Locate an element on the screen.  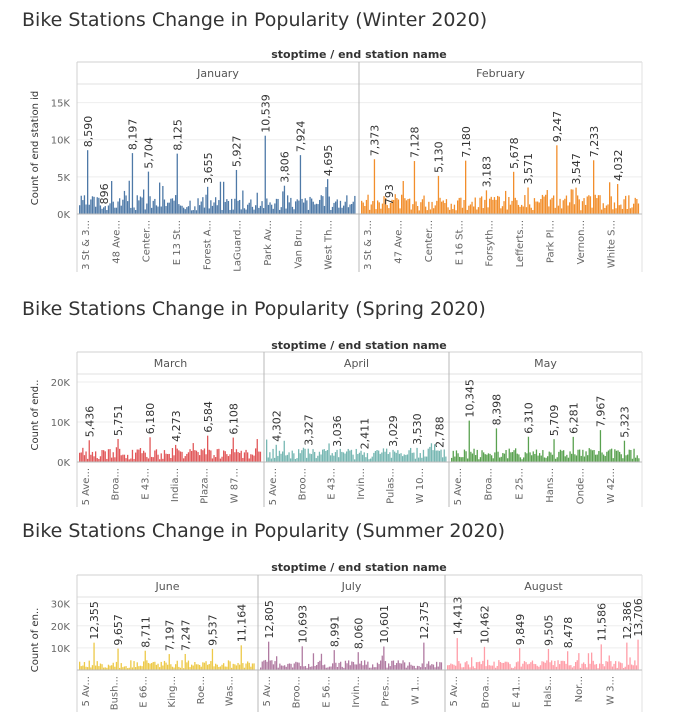
data-label: 4,302 is located at coordinates (276, 426).